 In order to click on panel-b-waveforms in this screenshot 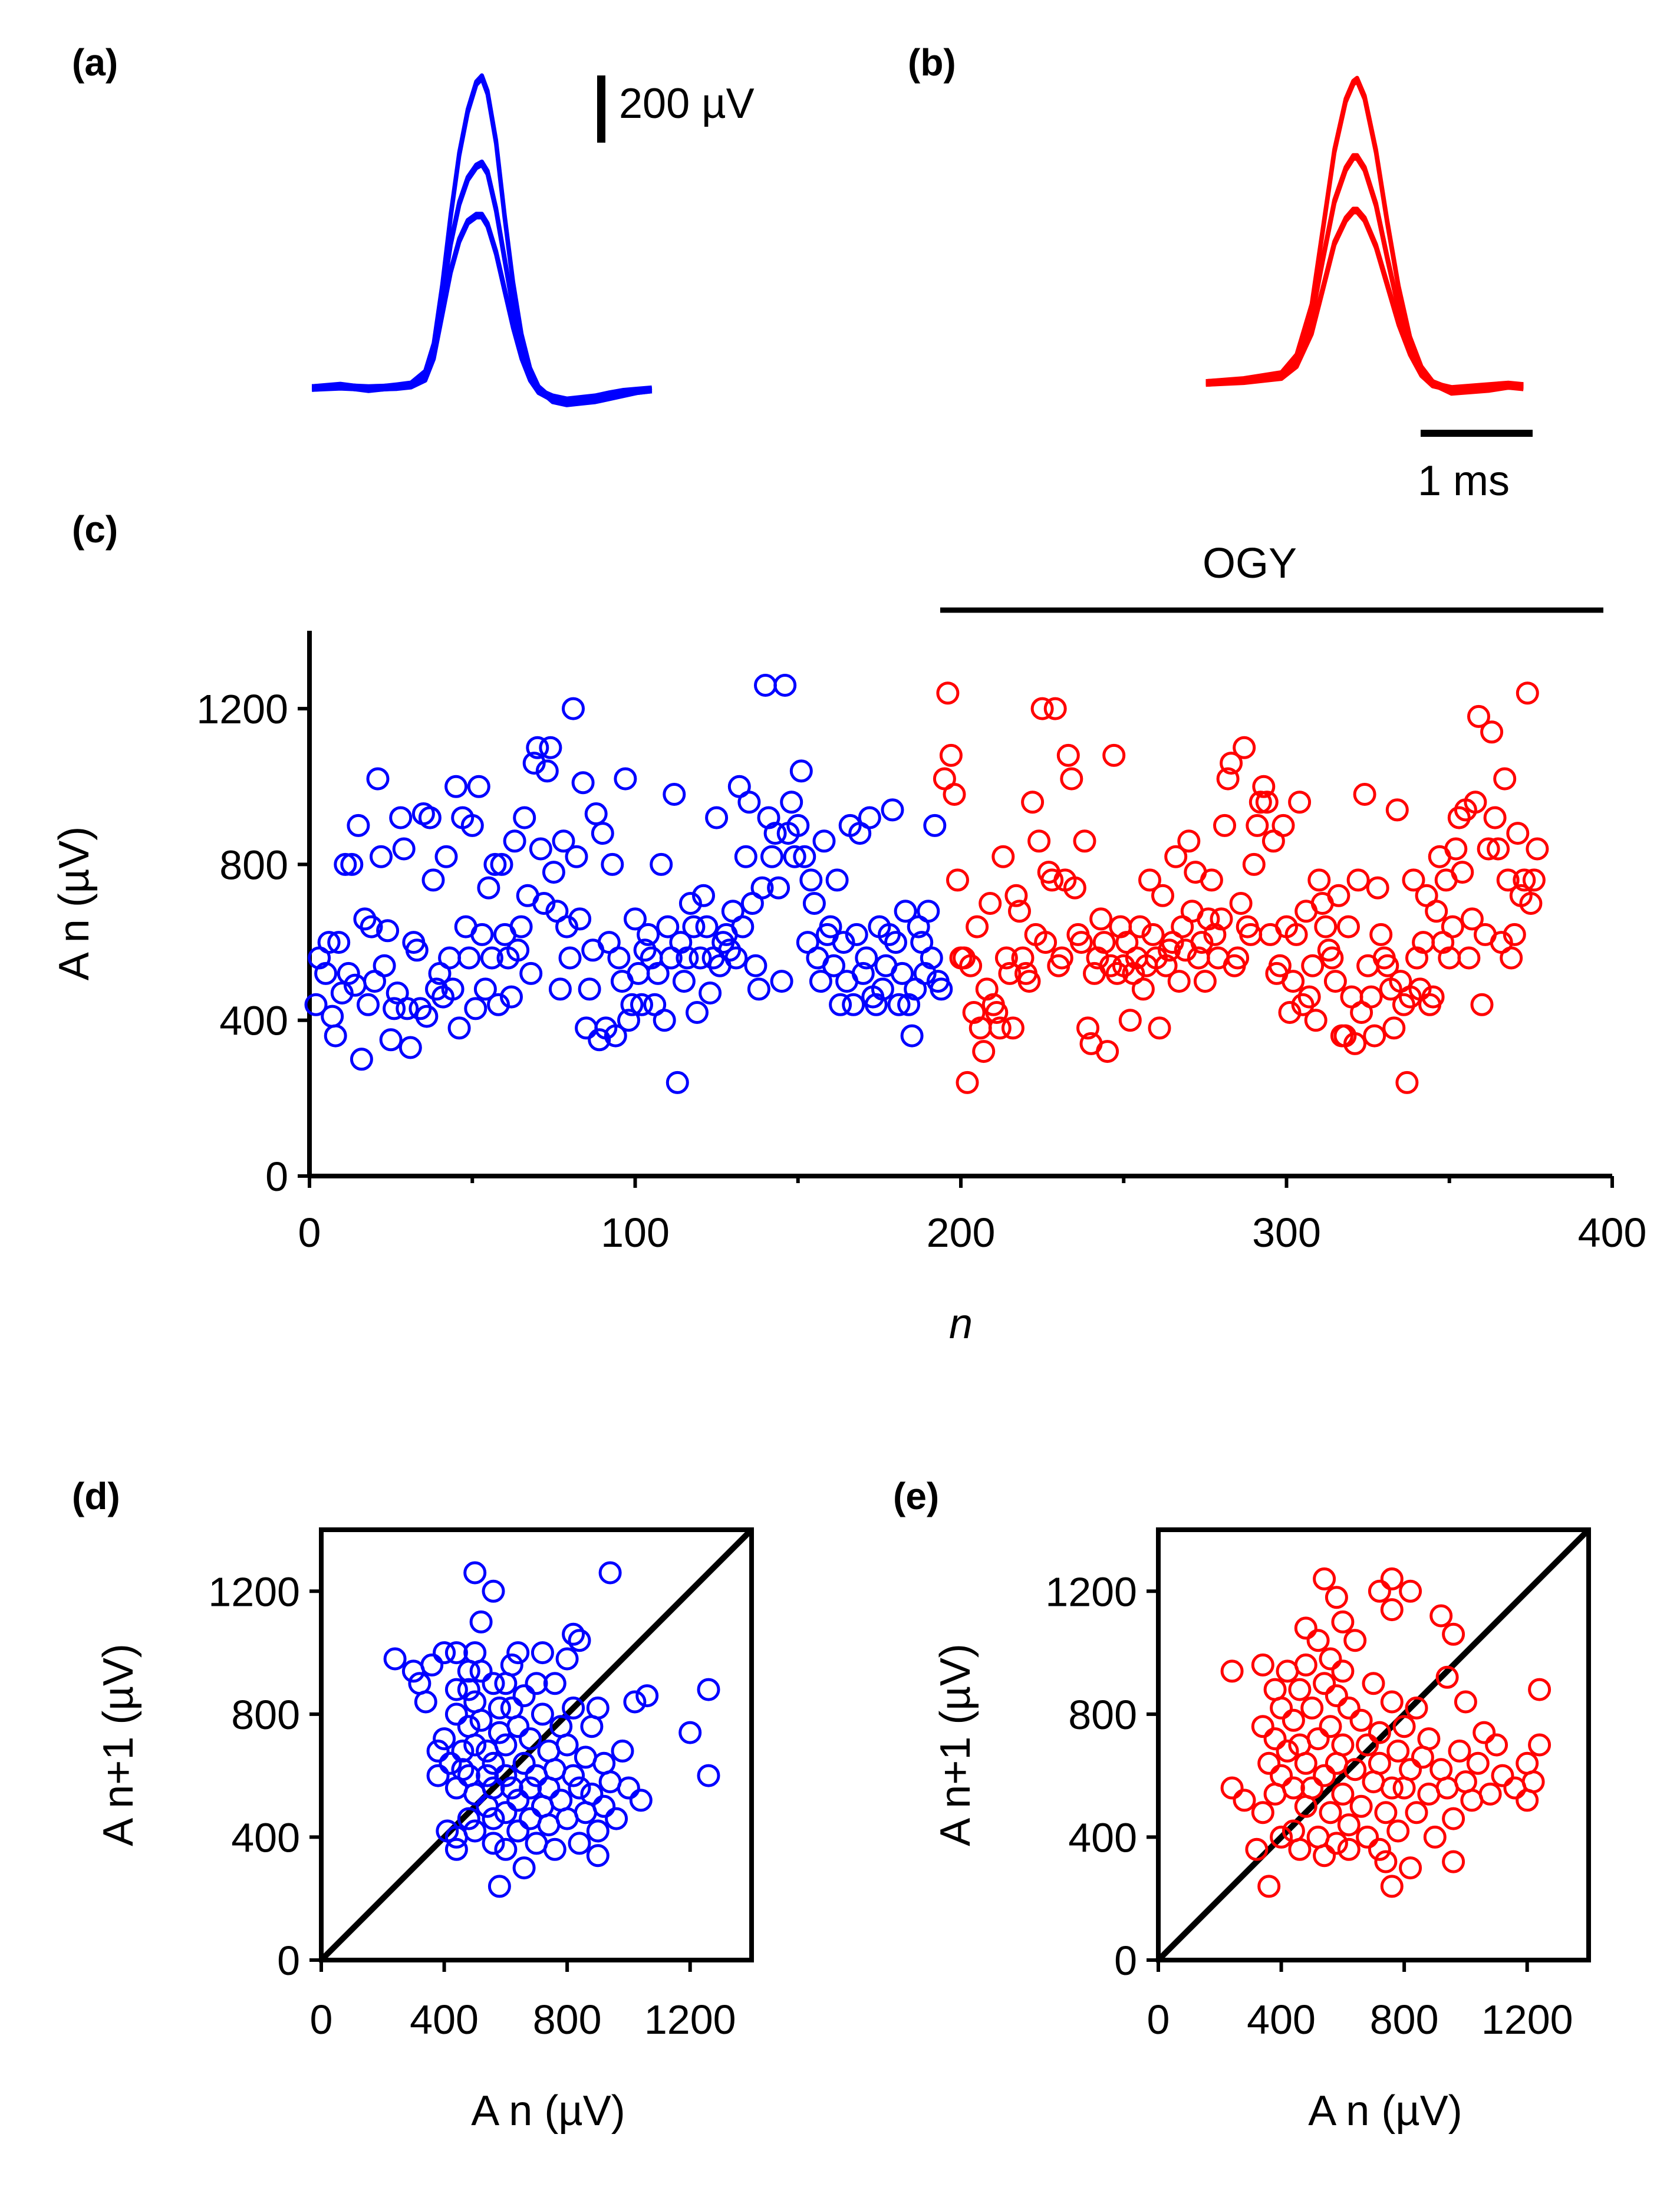, I will do `click(1364, 235)`.